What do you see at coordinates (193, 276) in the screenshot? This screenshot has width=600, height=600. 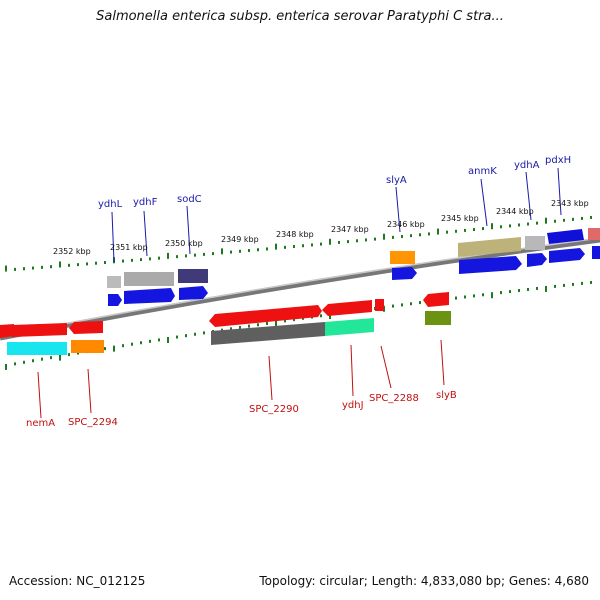 I see `gene-sodC` at bounding box center [193, 276].